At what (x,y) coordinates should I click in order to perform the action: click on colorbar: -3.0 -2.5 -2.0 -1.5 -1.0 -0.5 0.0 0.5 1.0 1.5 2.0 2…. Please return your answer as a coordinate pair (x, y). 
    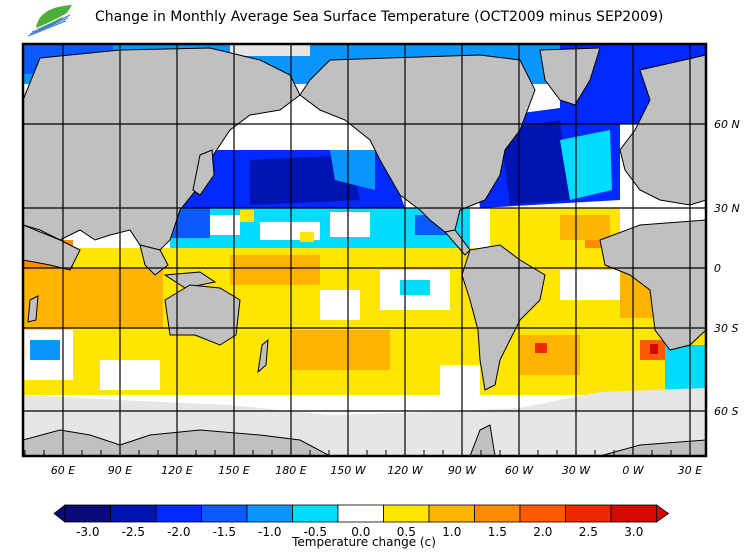
    Looking at the image, I should click on (361, 521).